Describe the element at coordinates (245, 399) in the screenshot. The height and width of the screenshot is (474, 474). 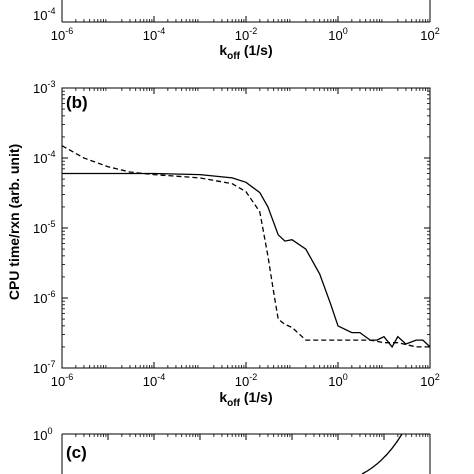
I see `panel-b-x-axis-title: koff (1/s)` at that location.